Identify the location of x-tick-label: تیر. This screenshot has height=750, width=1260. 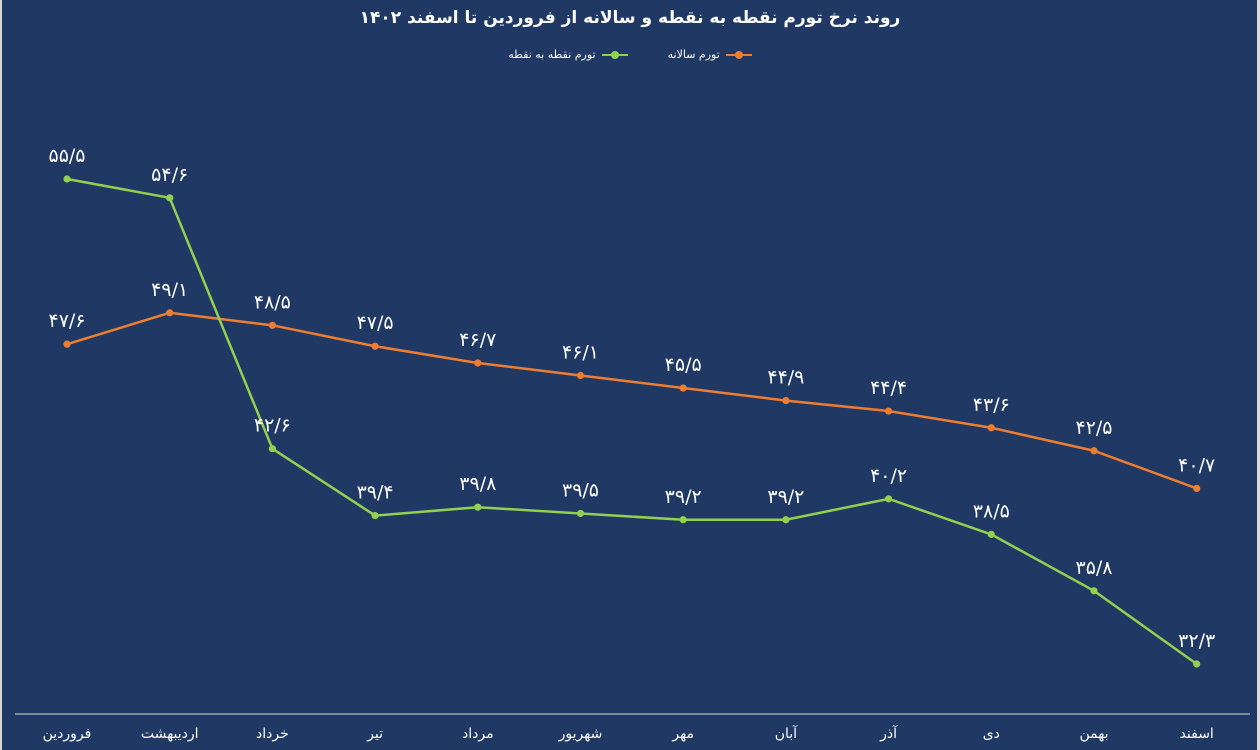
(374, 734).